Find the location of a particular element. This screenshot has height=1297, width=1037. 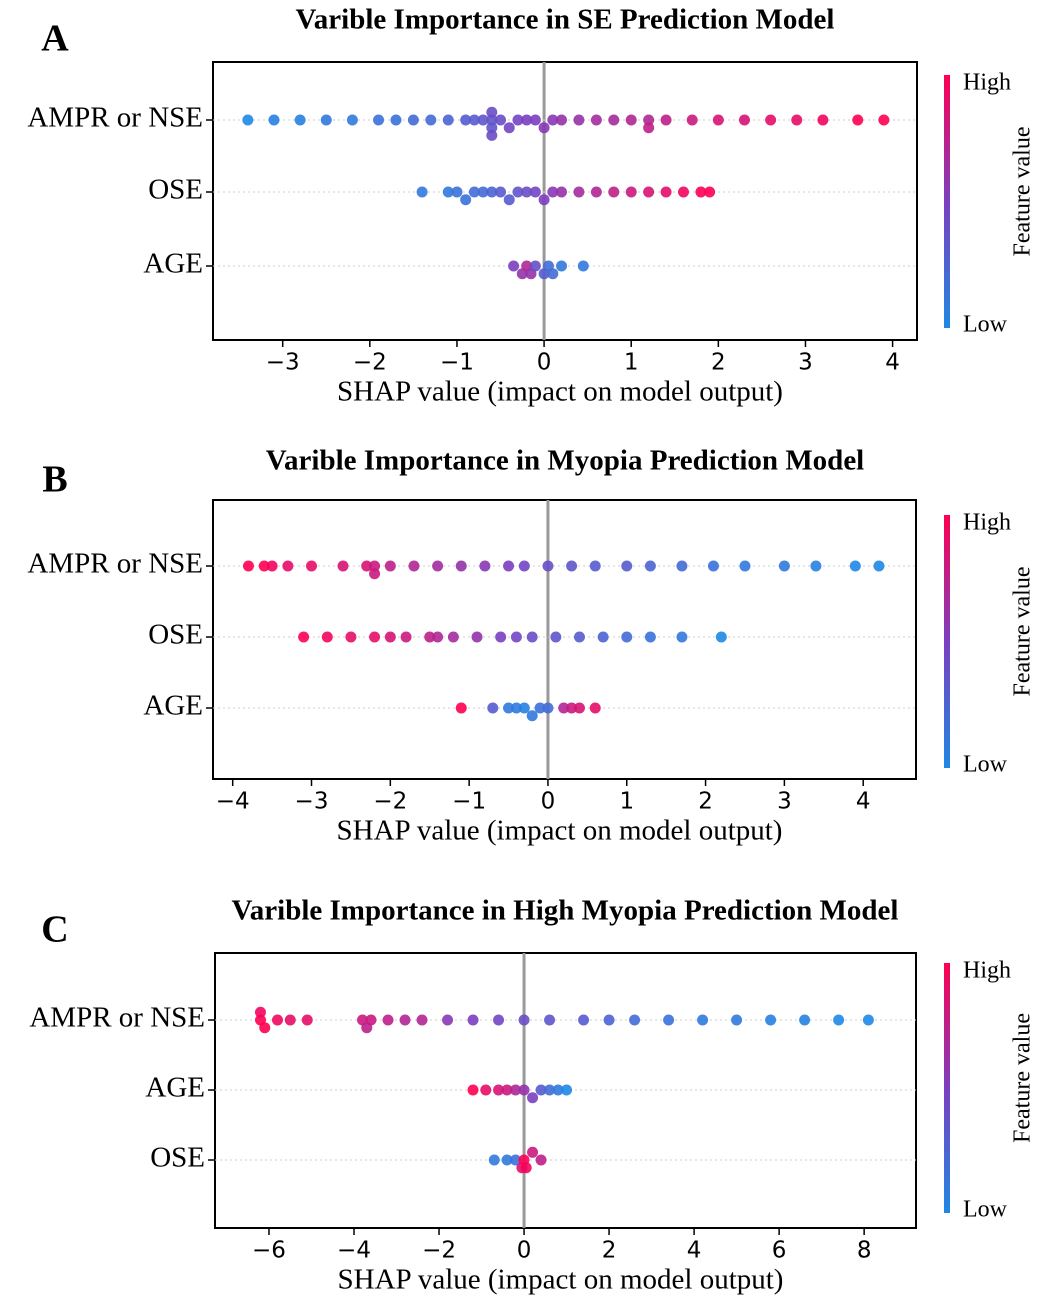

x-tick-label: 3 is located at coordinates (784, 802).